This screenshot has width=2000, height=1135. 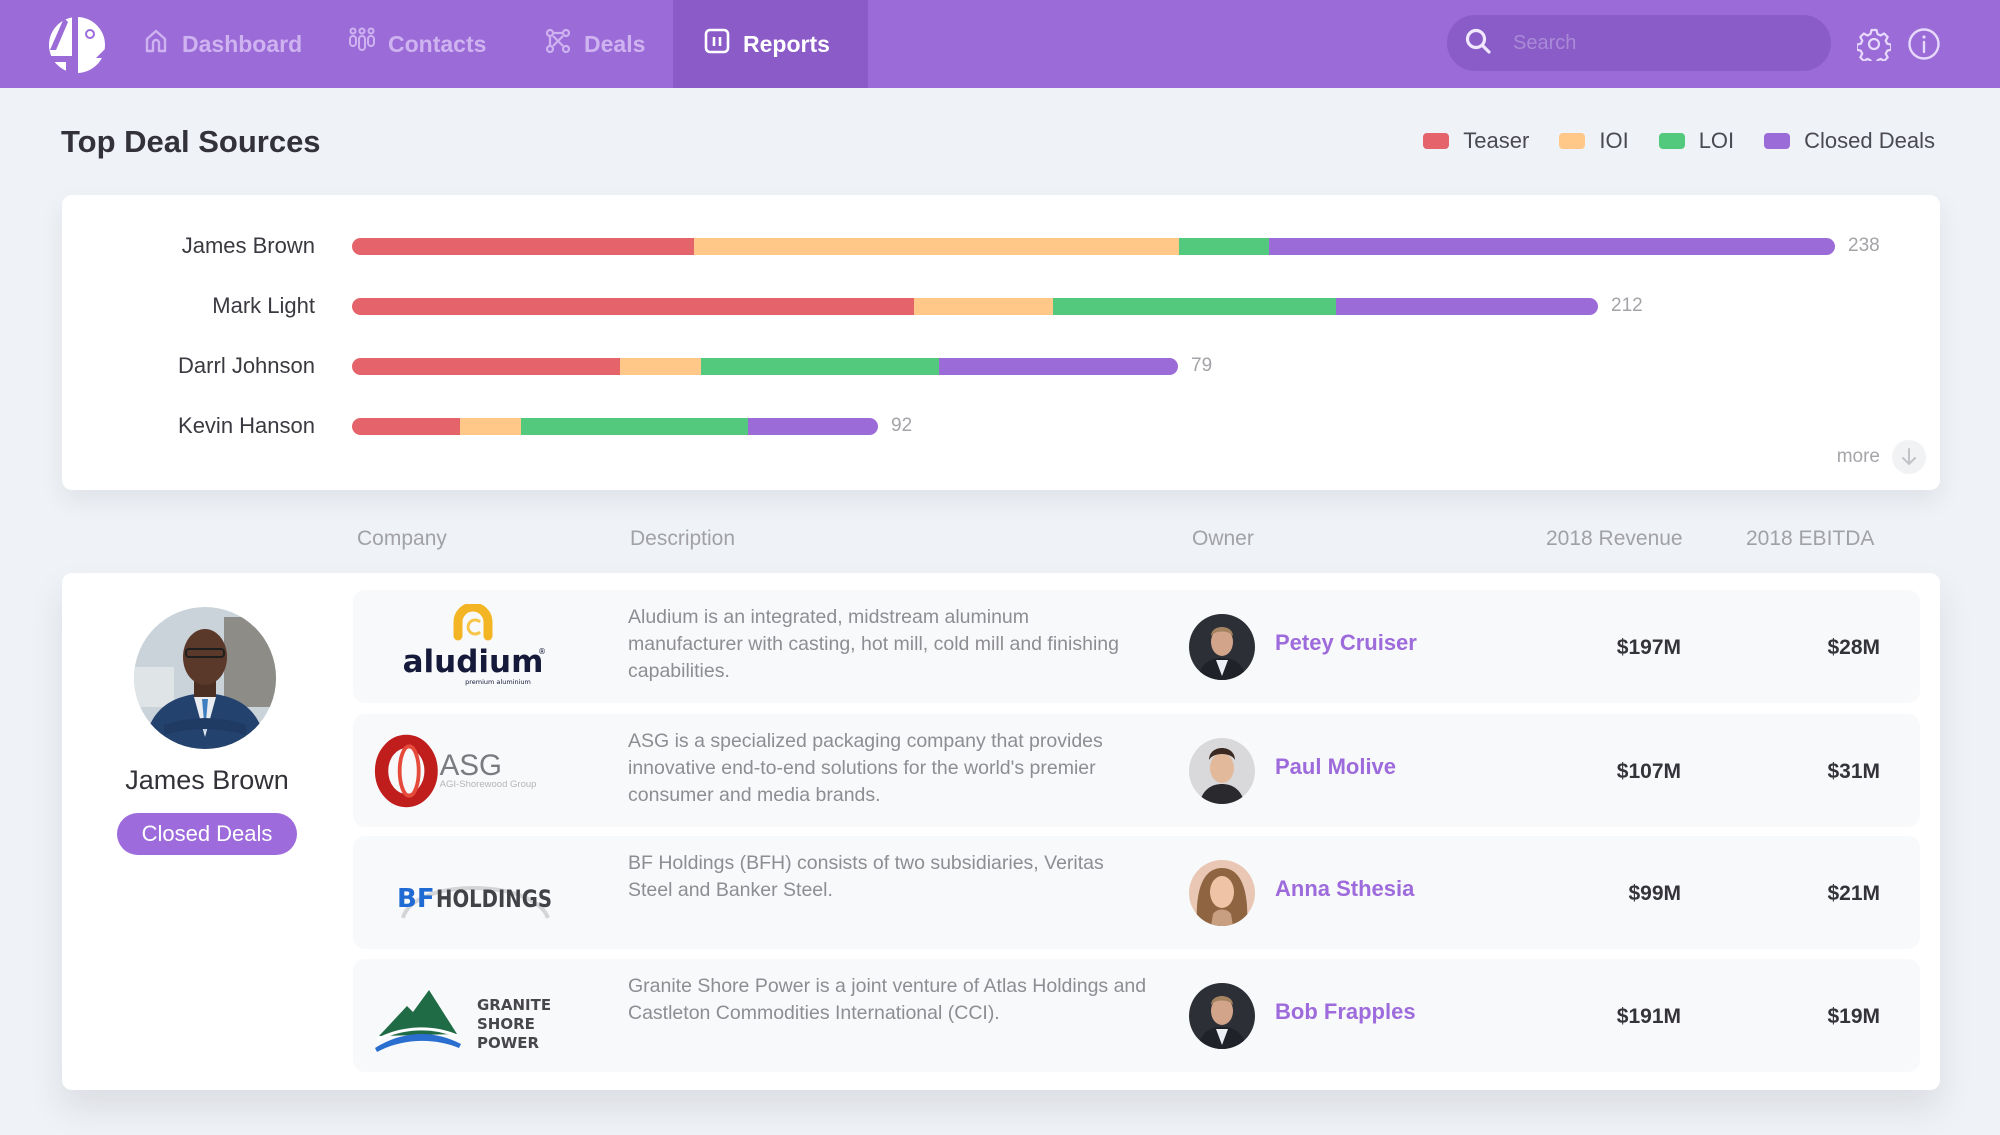 What do you see at coordinates (248, 245) in the screenshot?
I see `bar-category-label: James Brown` at bounding box center [248, 245].